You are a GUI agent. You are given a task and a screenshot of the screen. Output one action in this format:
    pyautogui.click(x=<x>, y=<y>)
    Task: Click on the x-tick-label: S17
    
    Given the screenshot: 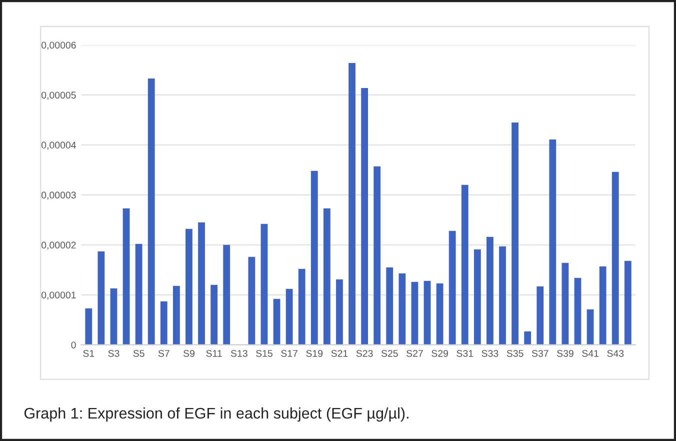 What is the action you would take?
    pyautogui.click(x=289, y=353)
    